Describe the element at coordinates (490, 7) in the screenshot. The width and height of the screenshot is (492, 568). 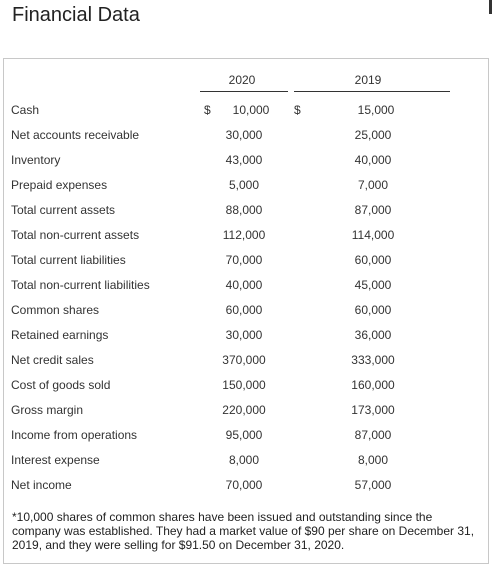
I see `scrollbar-marker` at that location.